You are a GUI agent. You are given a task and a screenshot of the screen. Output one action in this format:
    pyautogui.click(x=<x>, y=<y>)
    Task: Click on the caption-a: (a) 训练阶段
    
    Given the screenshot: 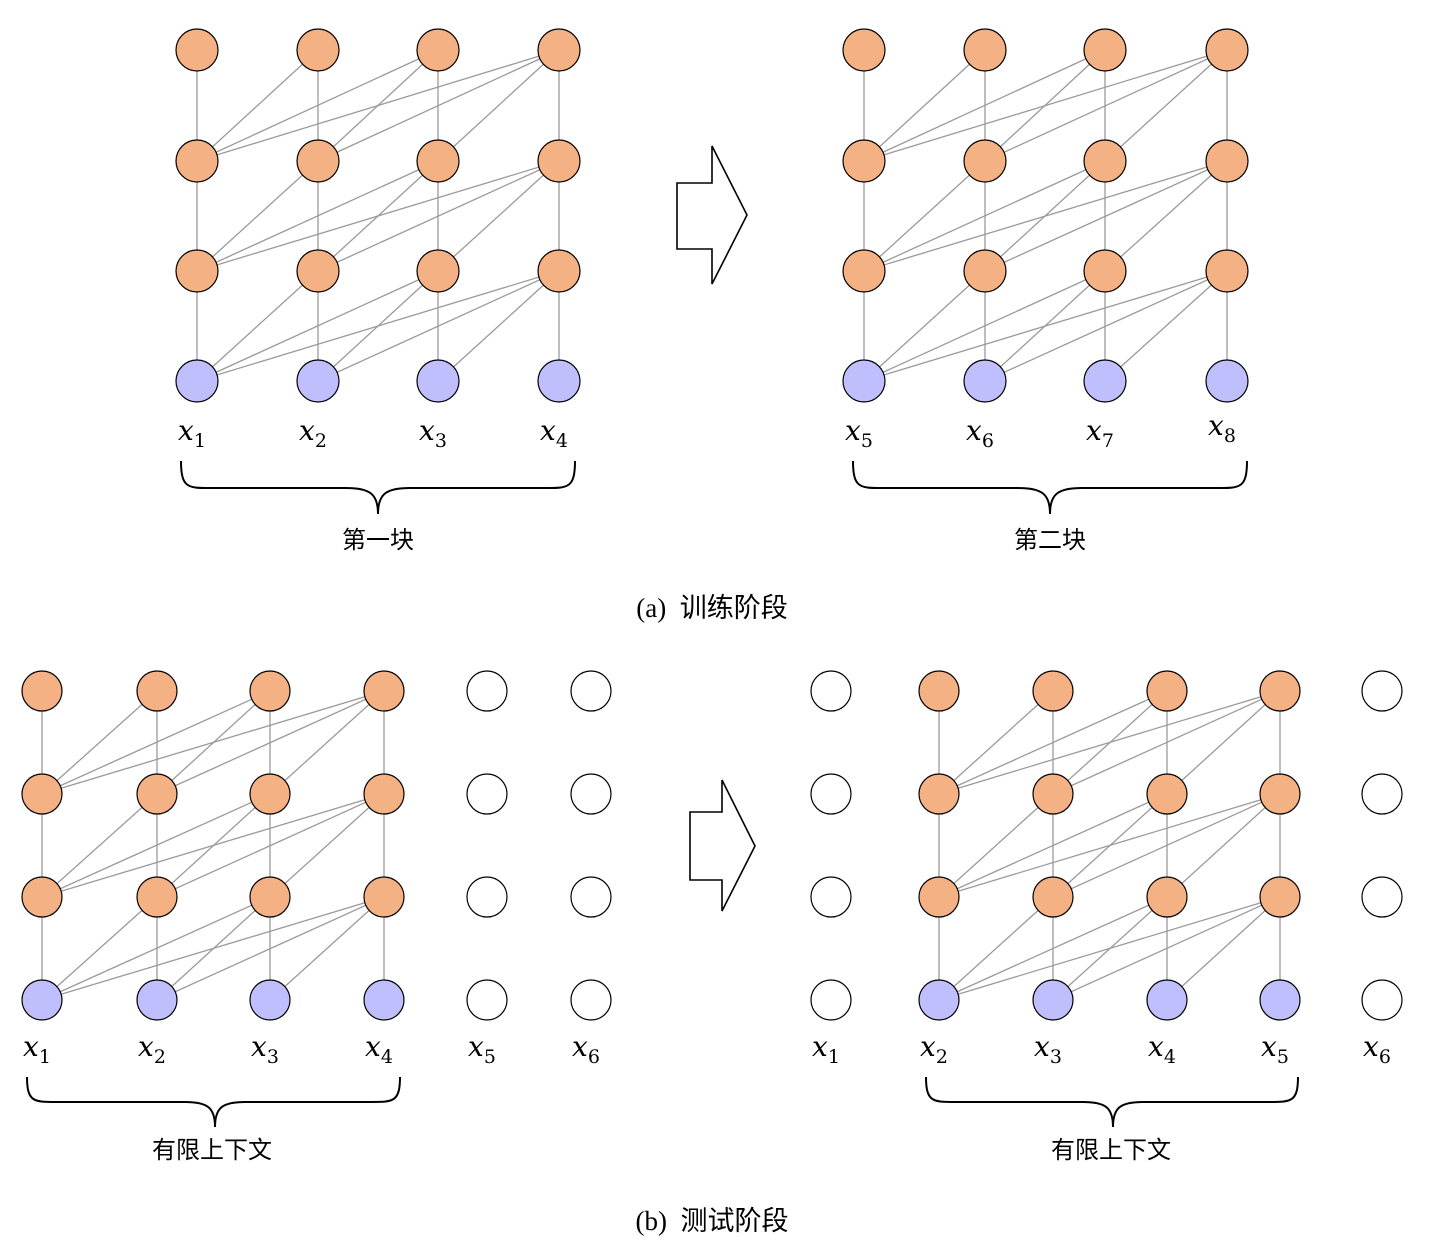 What is the action you would take?
    pyautogui.click(x=711, y=608)
    